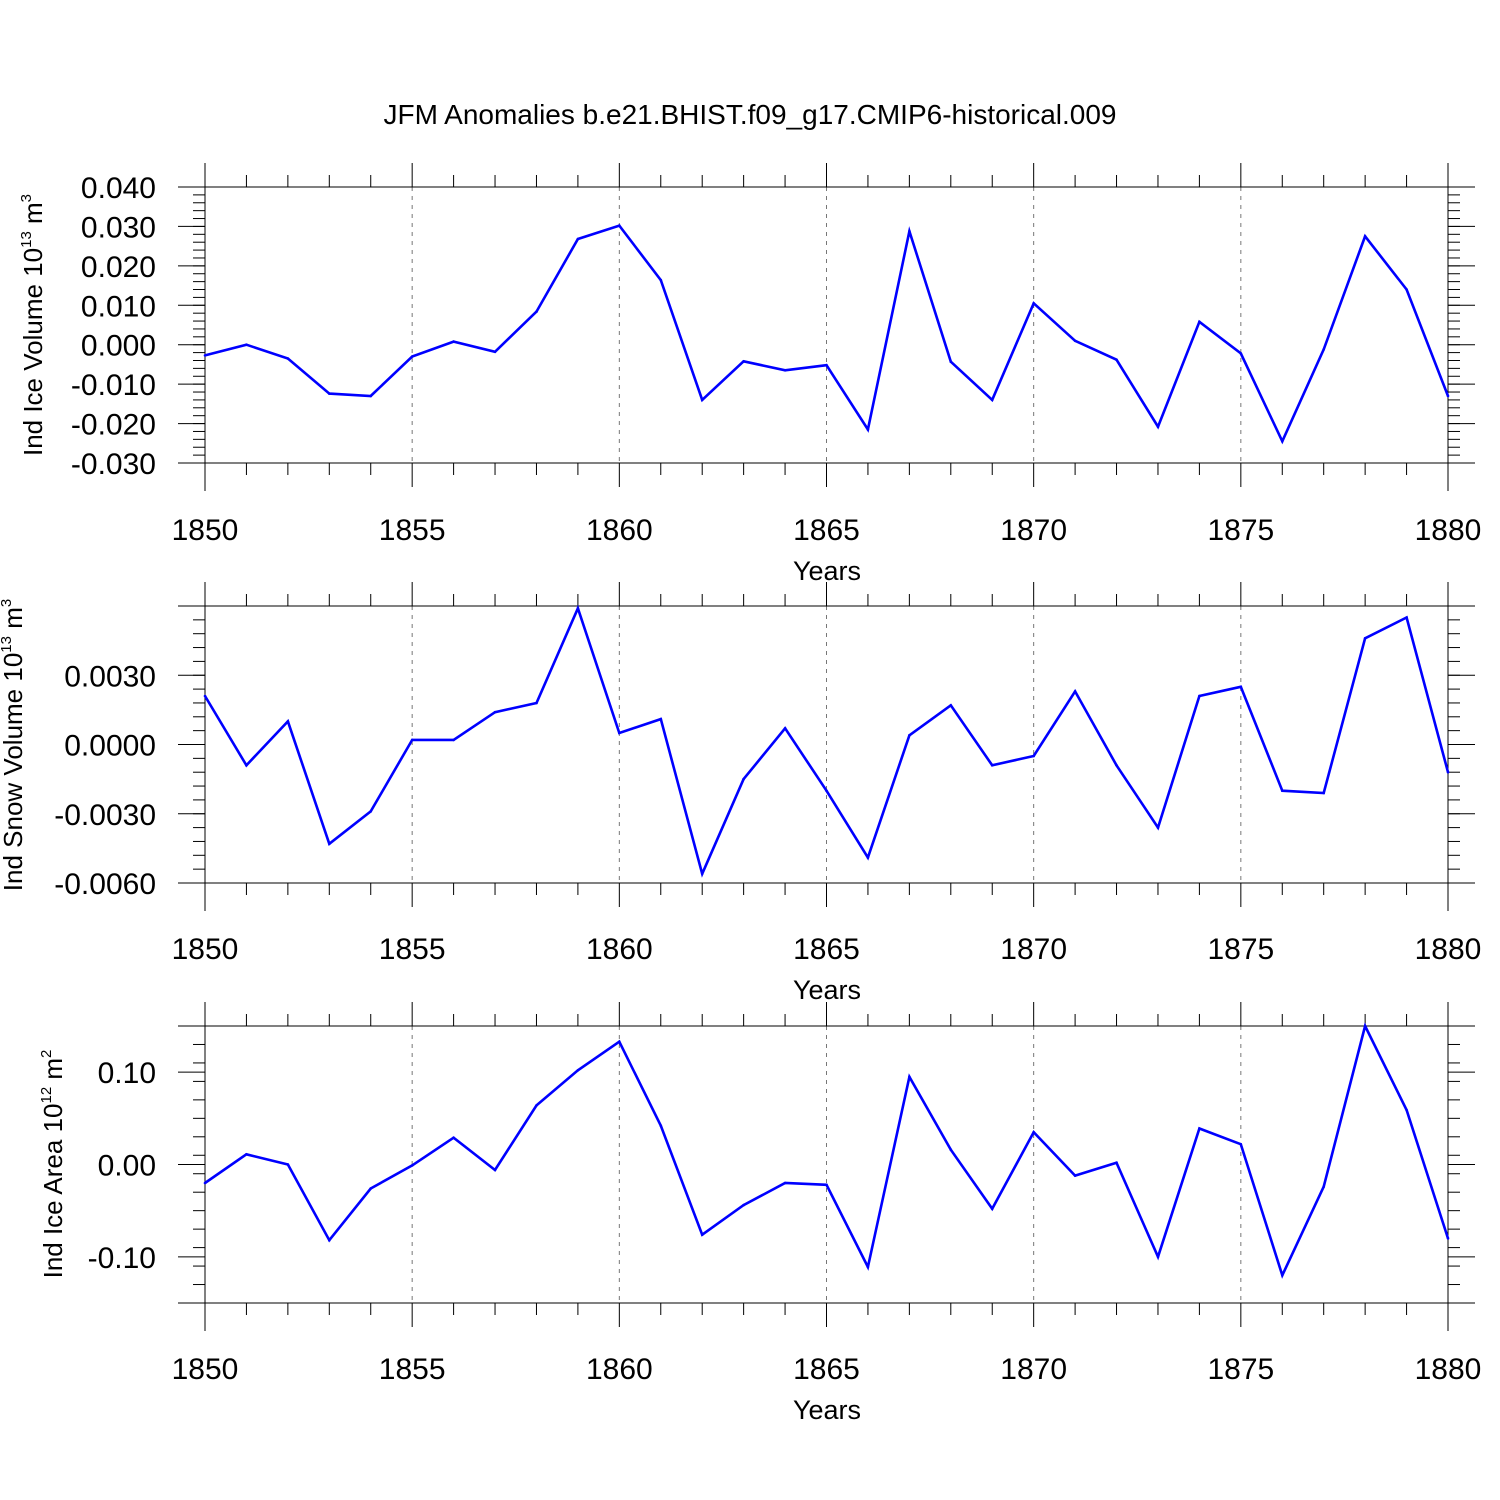 The width and height of the screenshot is (1500, 1500). I want to click on y-tick-label: 0.020, so click(118, 267).